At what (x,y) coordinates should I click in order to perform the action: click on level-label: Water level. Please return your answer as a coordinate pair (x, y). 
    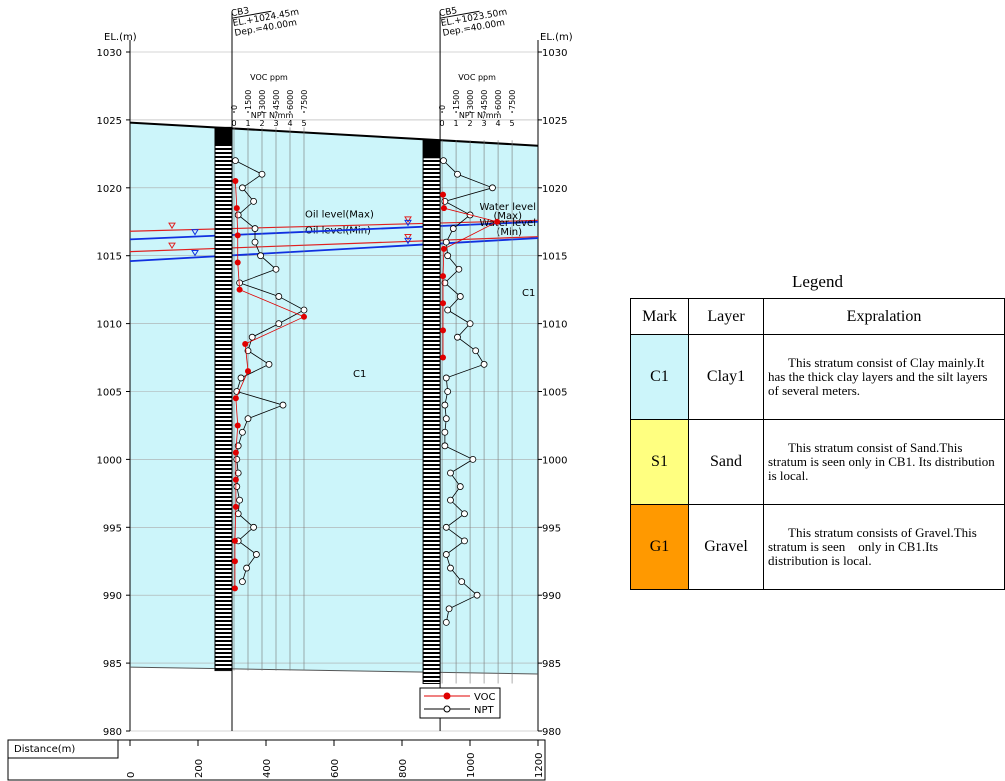
    Looking at the image, I should click on (507, 223).